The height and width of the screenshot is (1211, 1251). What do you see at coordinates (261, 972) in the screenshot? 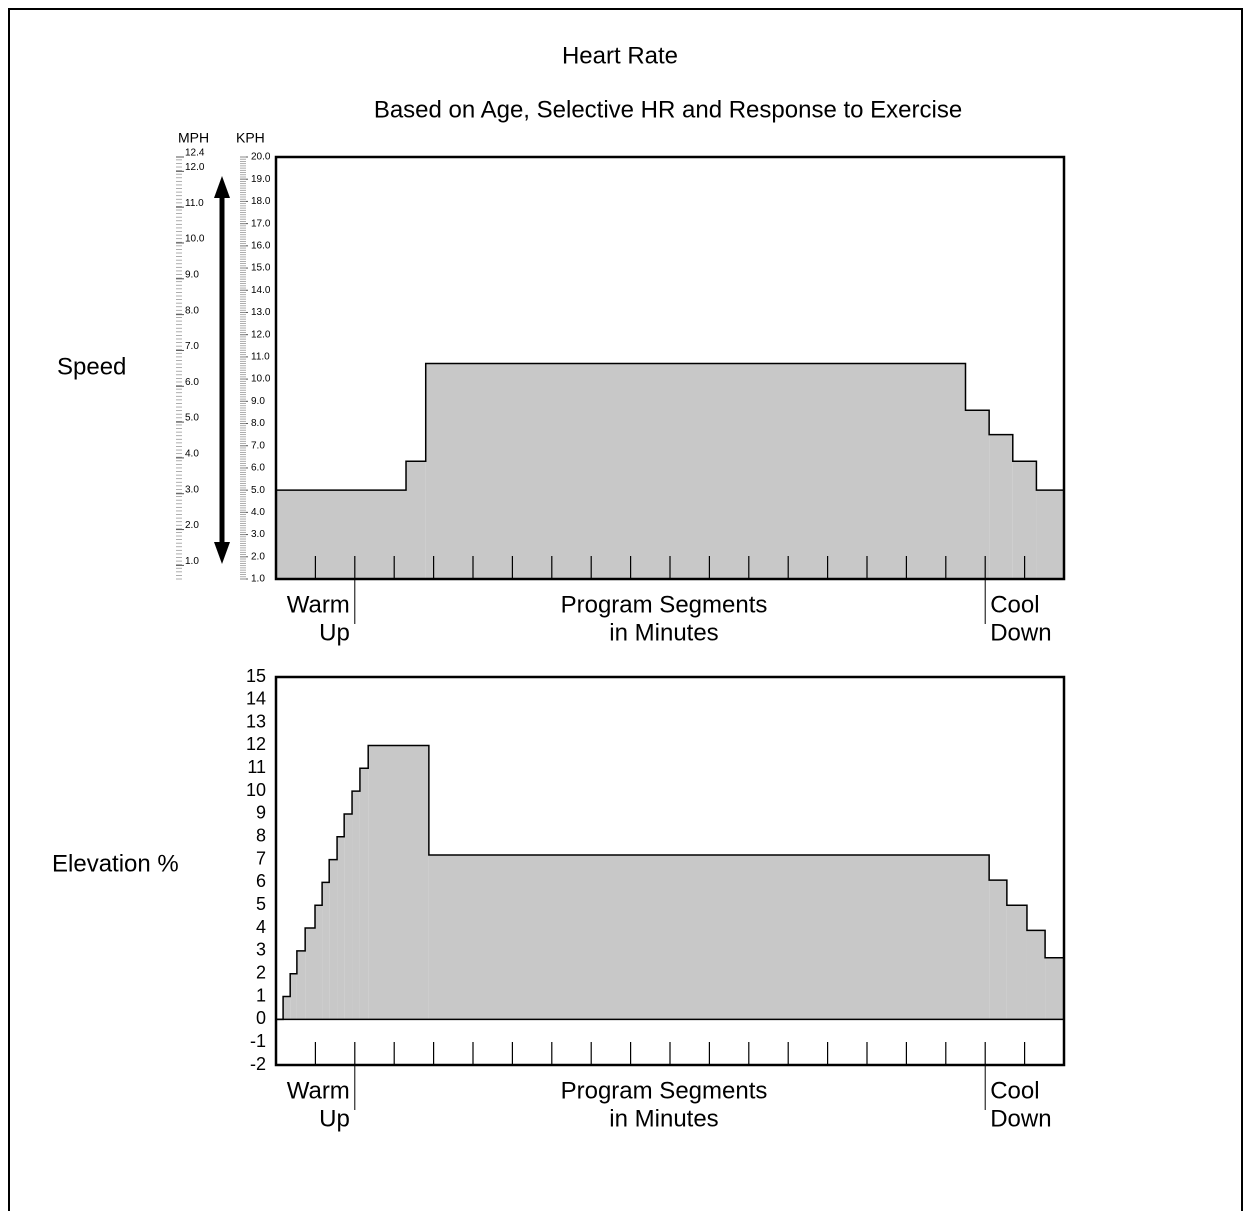
I see `y-tick-label: 2` at bounding box center [261, 972].